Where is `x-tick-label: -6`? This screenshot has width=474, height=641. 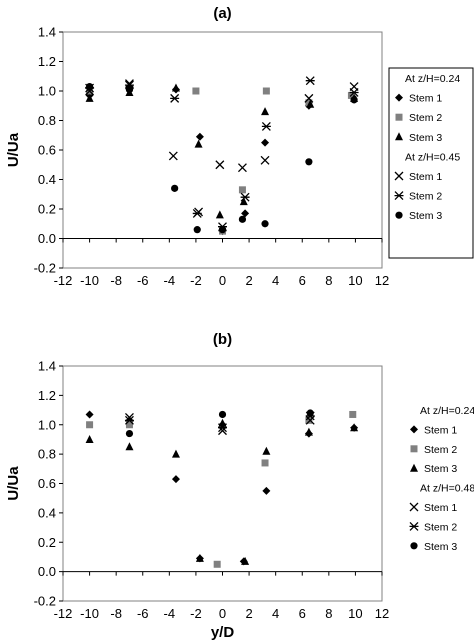
x-tick-label: -6 is located at coordinates (143, 613).